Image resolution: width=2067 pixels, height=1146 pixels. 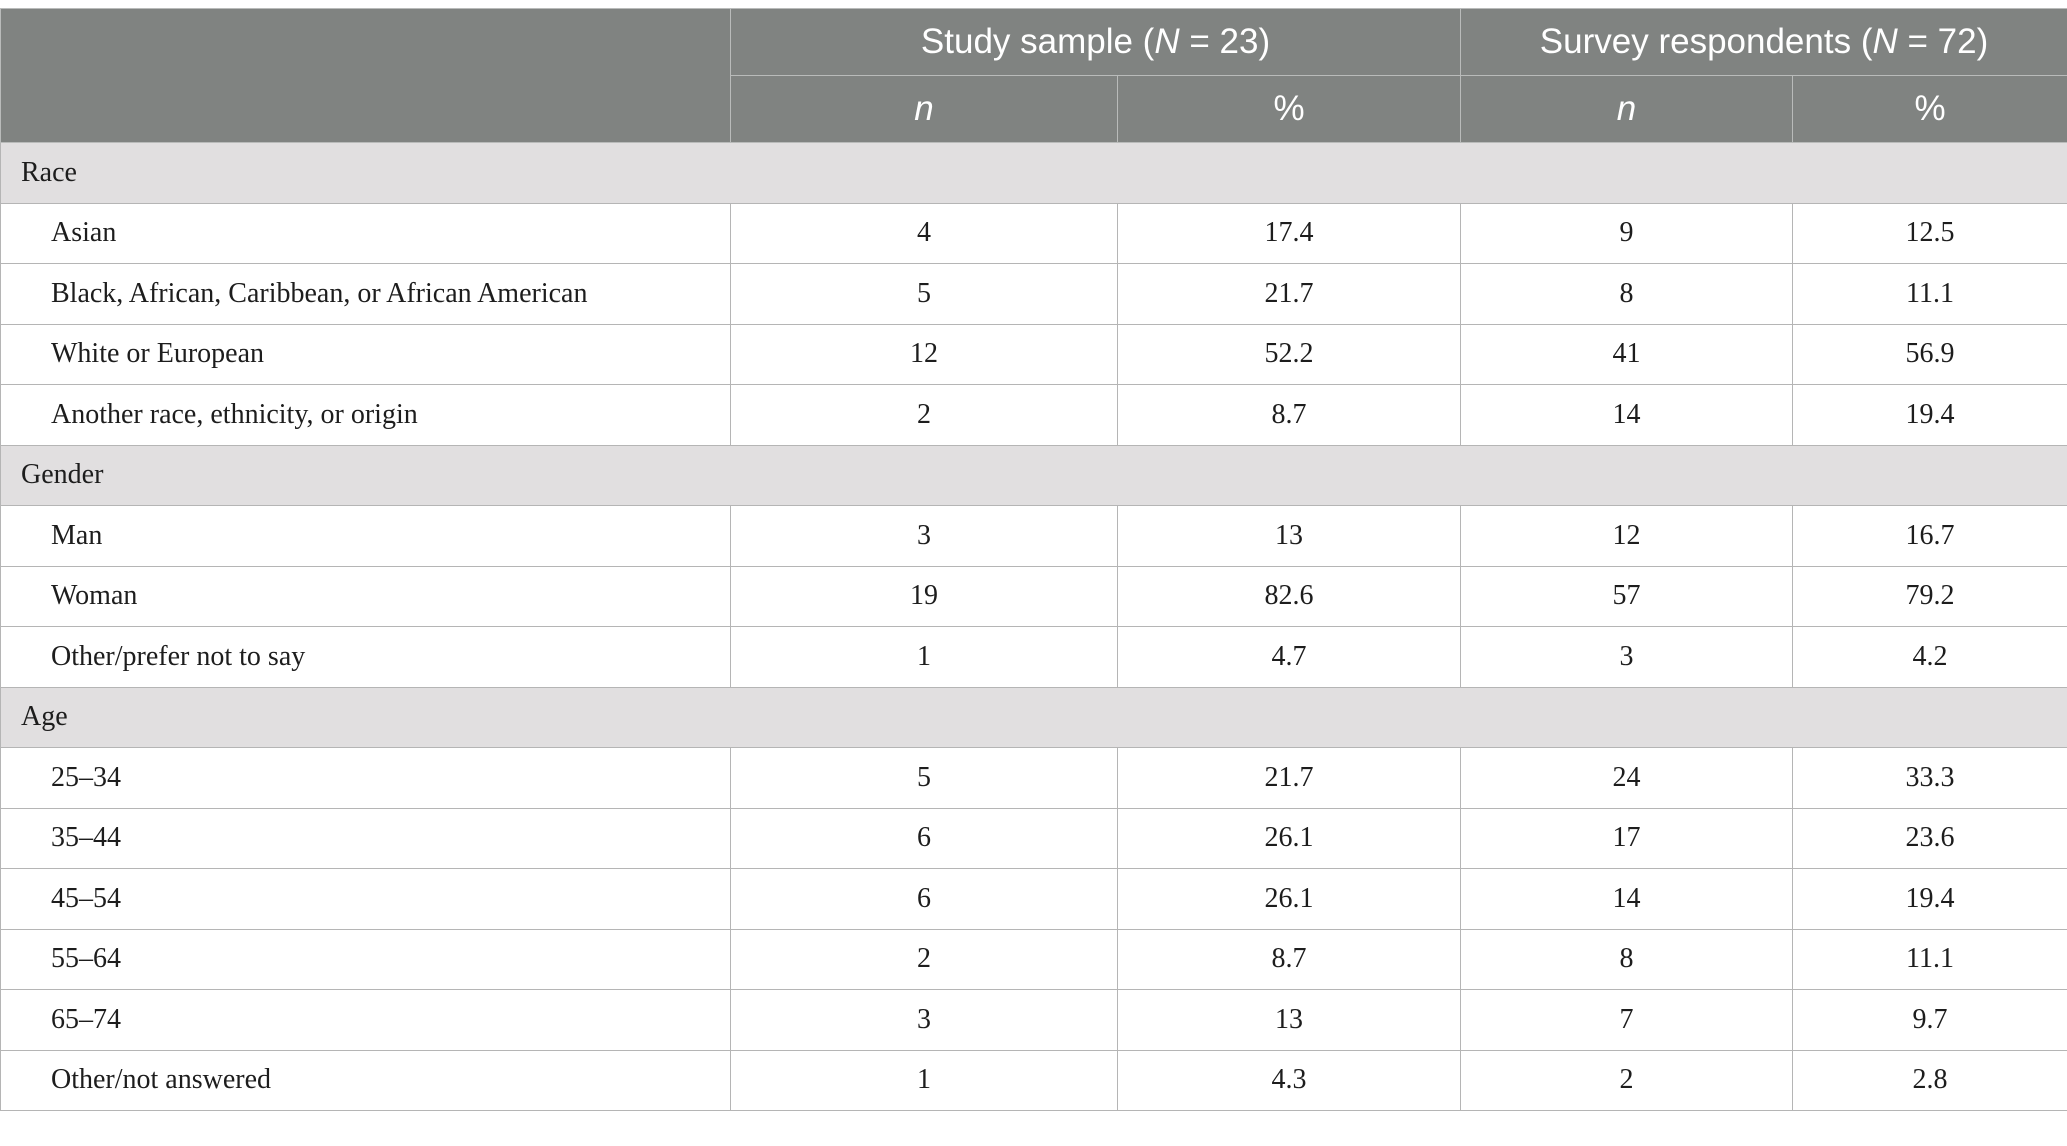 I want to click on header-survey-respondents: Survey respondents (N = 72), so click(x=1763, y=42).